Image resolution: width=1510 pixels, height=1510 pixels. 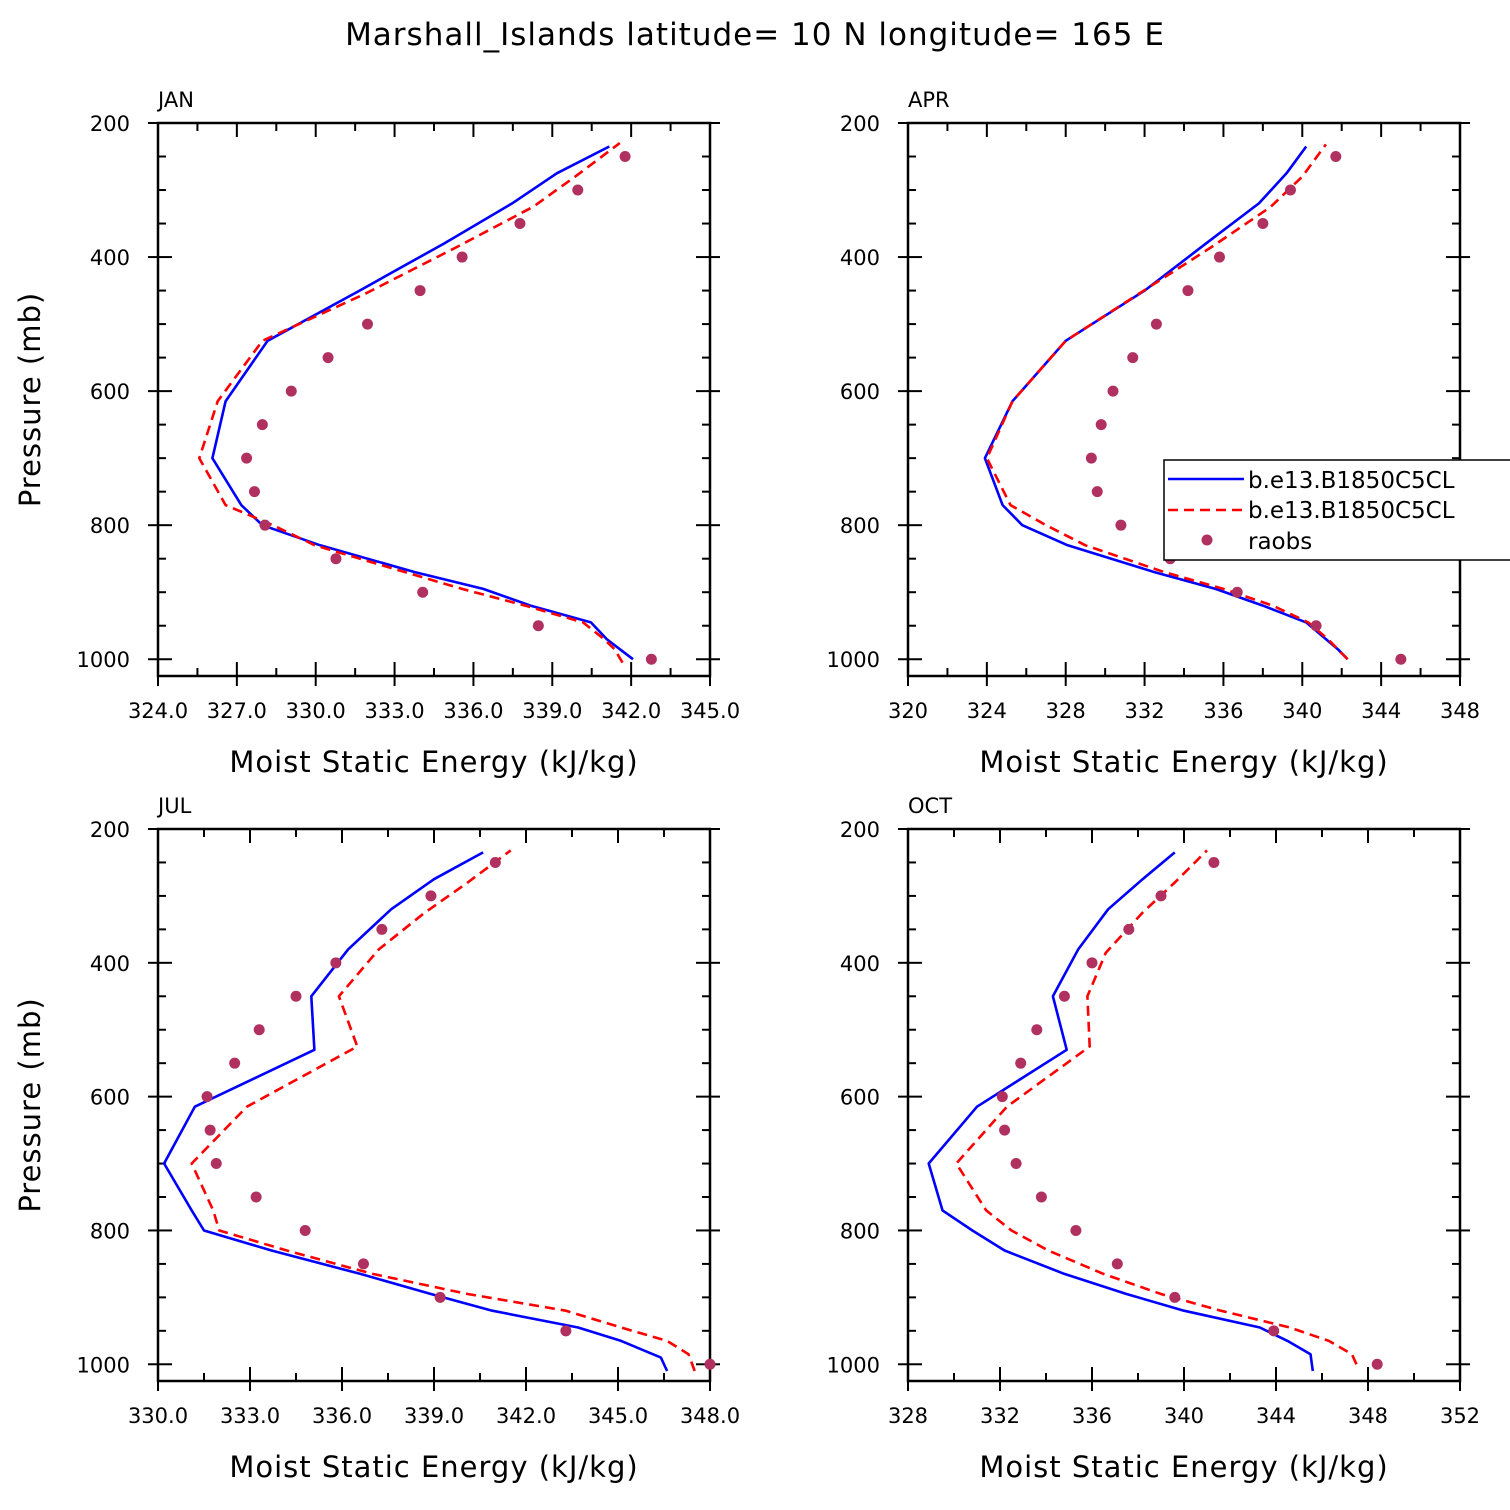 I want to click on x-tick-label: 352, so click(x=1460, y=1416).